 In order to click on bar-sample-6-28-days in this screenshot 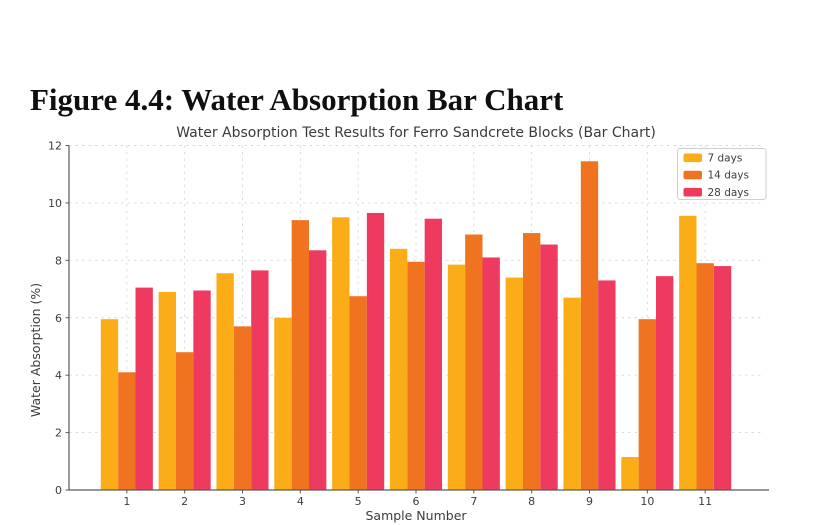, I will do `click(433, 354)`.